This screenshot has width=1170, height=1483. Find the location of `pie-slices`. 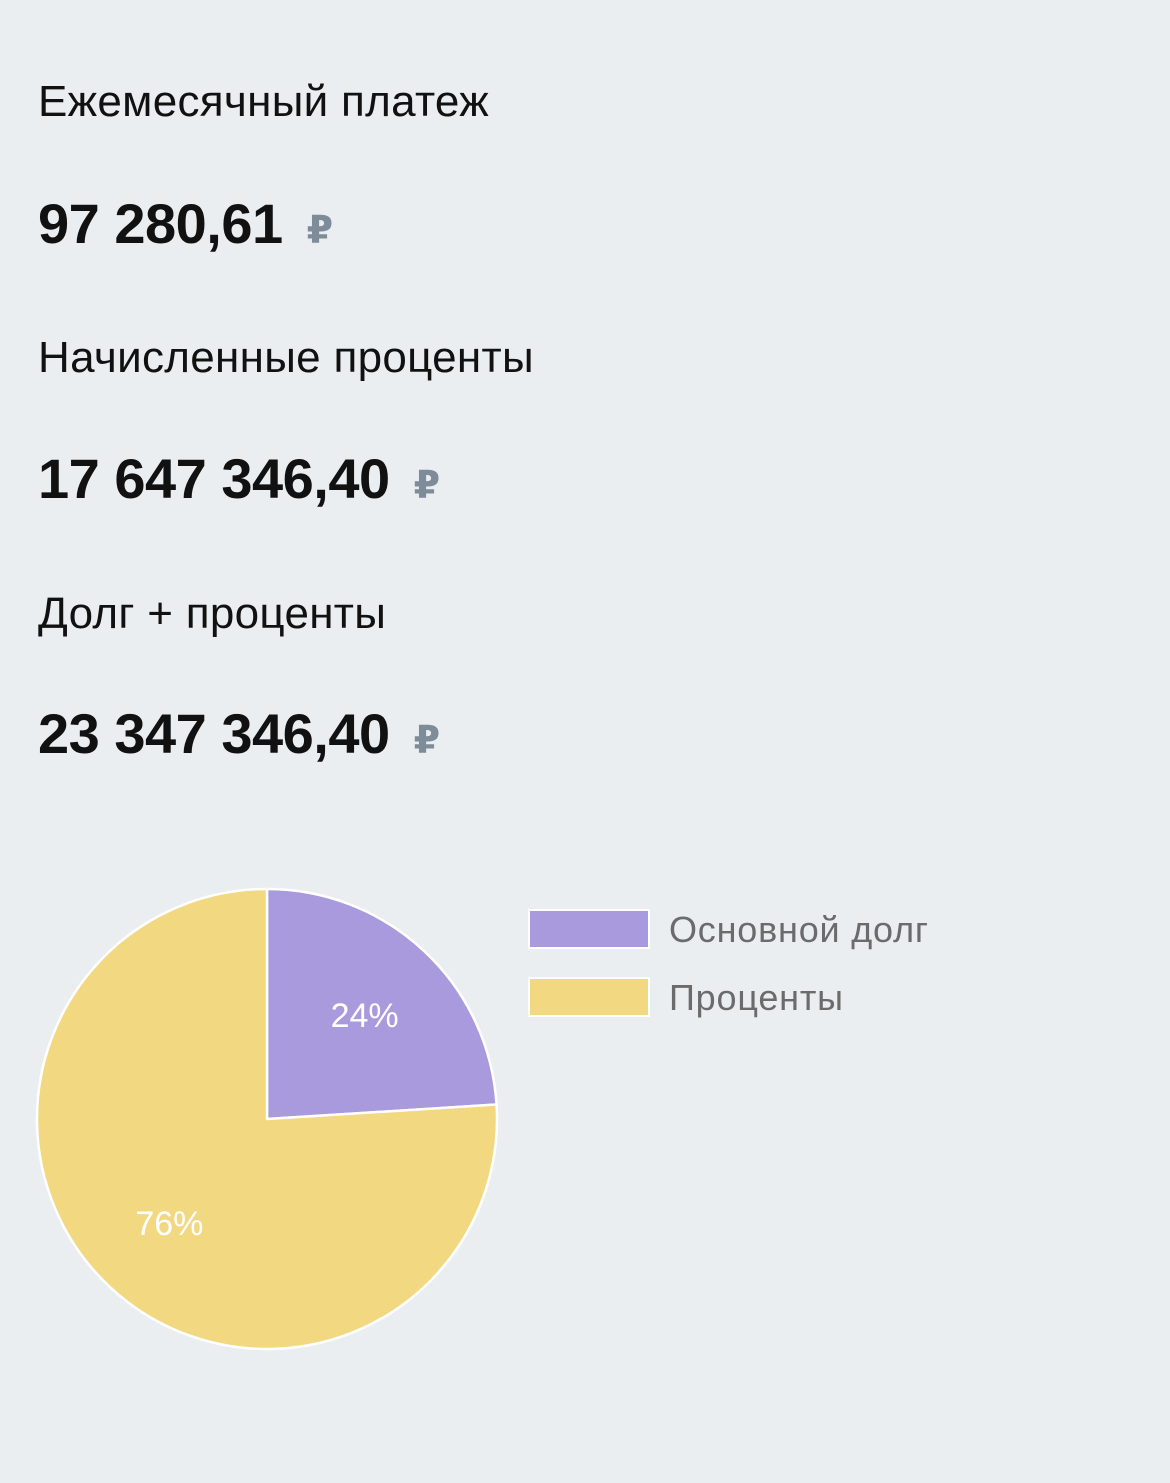

pie-slices is located at coordinates (267, 1119).